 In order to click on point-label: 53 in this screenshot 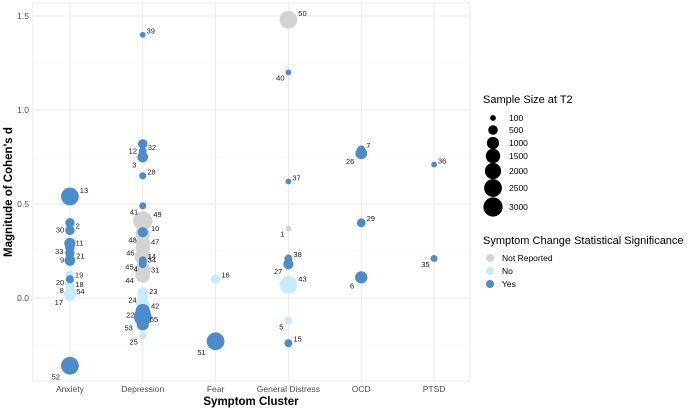, I will do `click(129, 328)`.